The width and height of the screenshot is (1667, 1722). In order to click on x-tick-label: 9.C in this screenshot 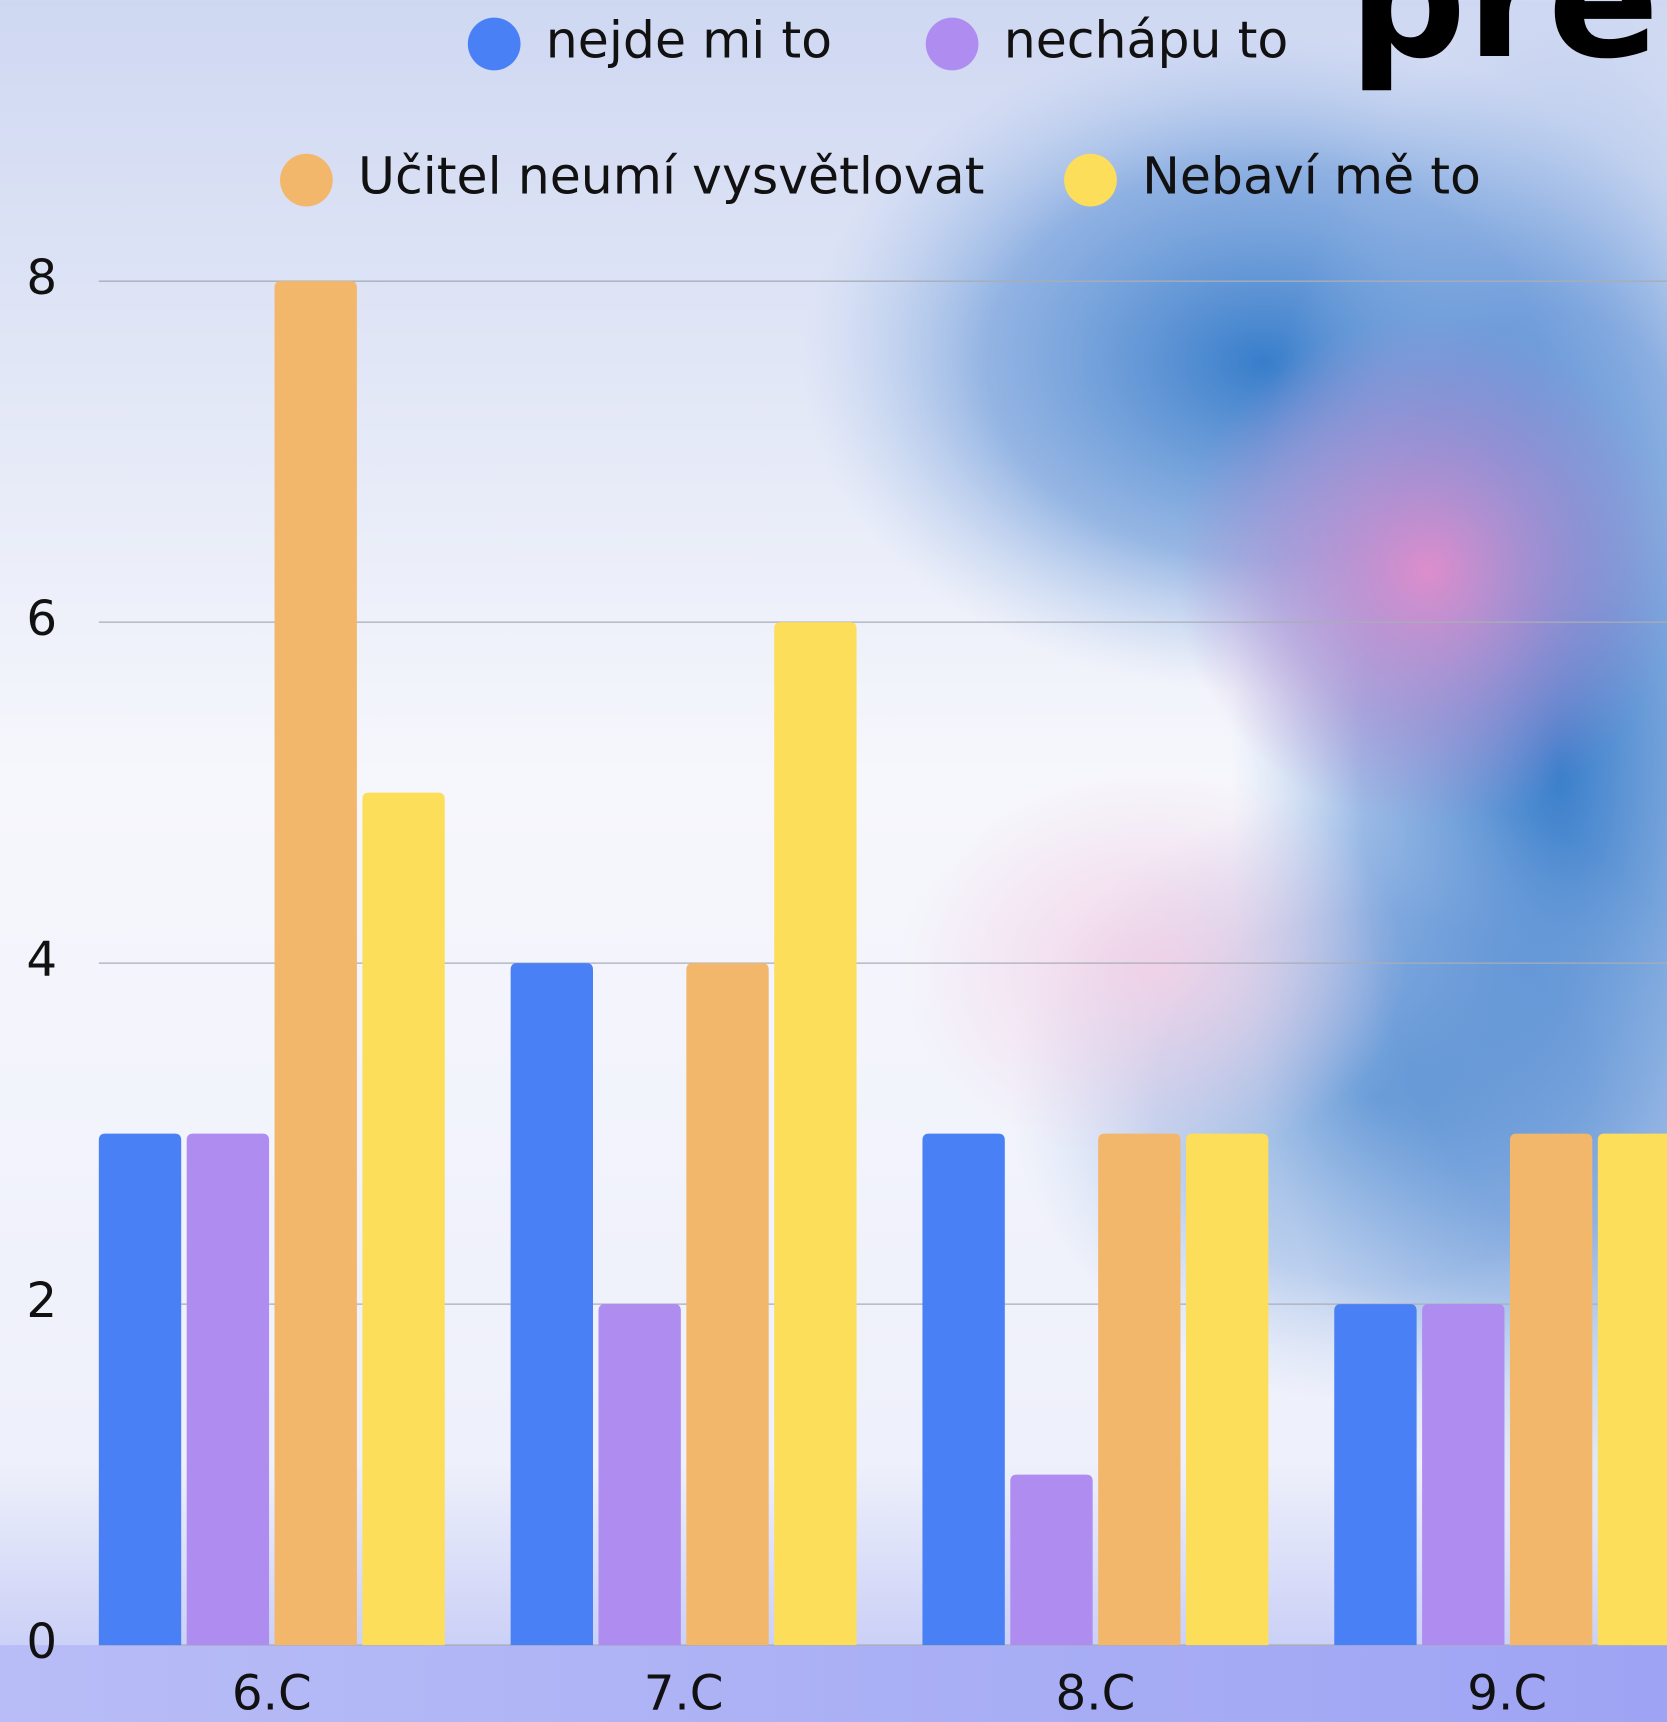, I will do `click(1507, 1694)`.